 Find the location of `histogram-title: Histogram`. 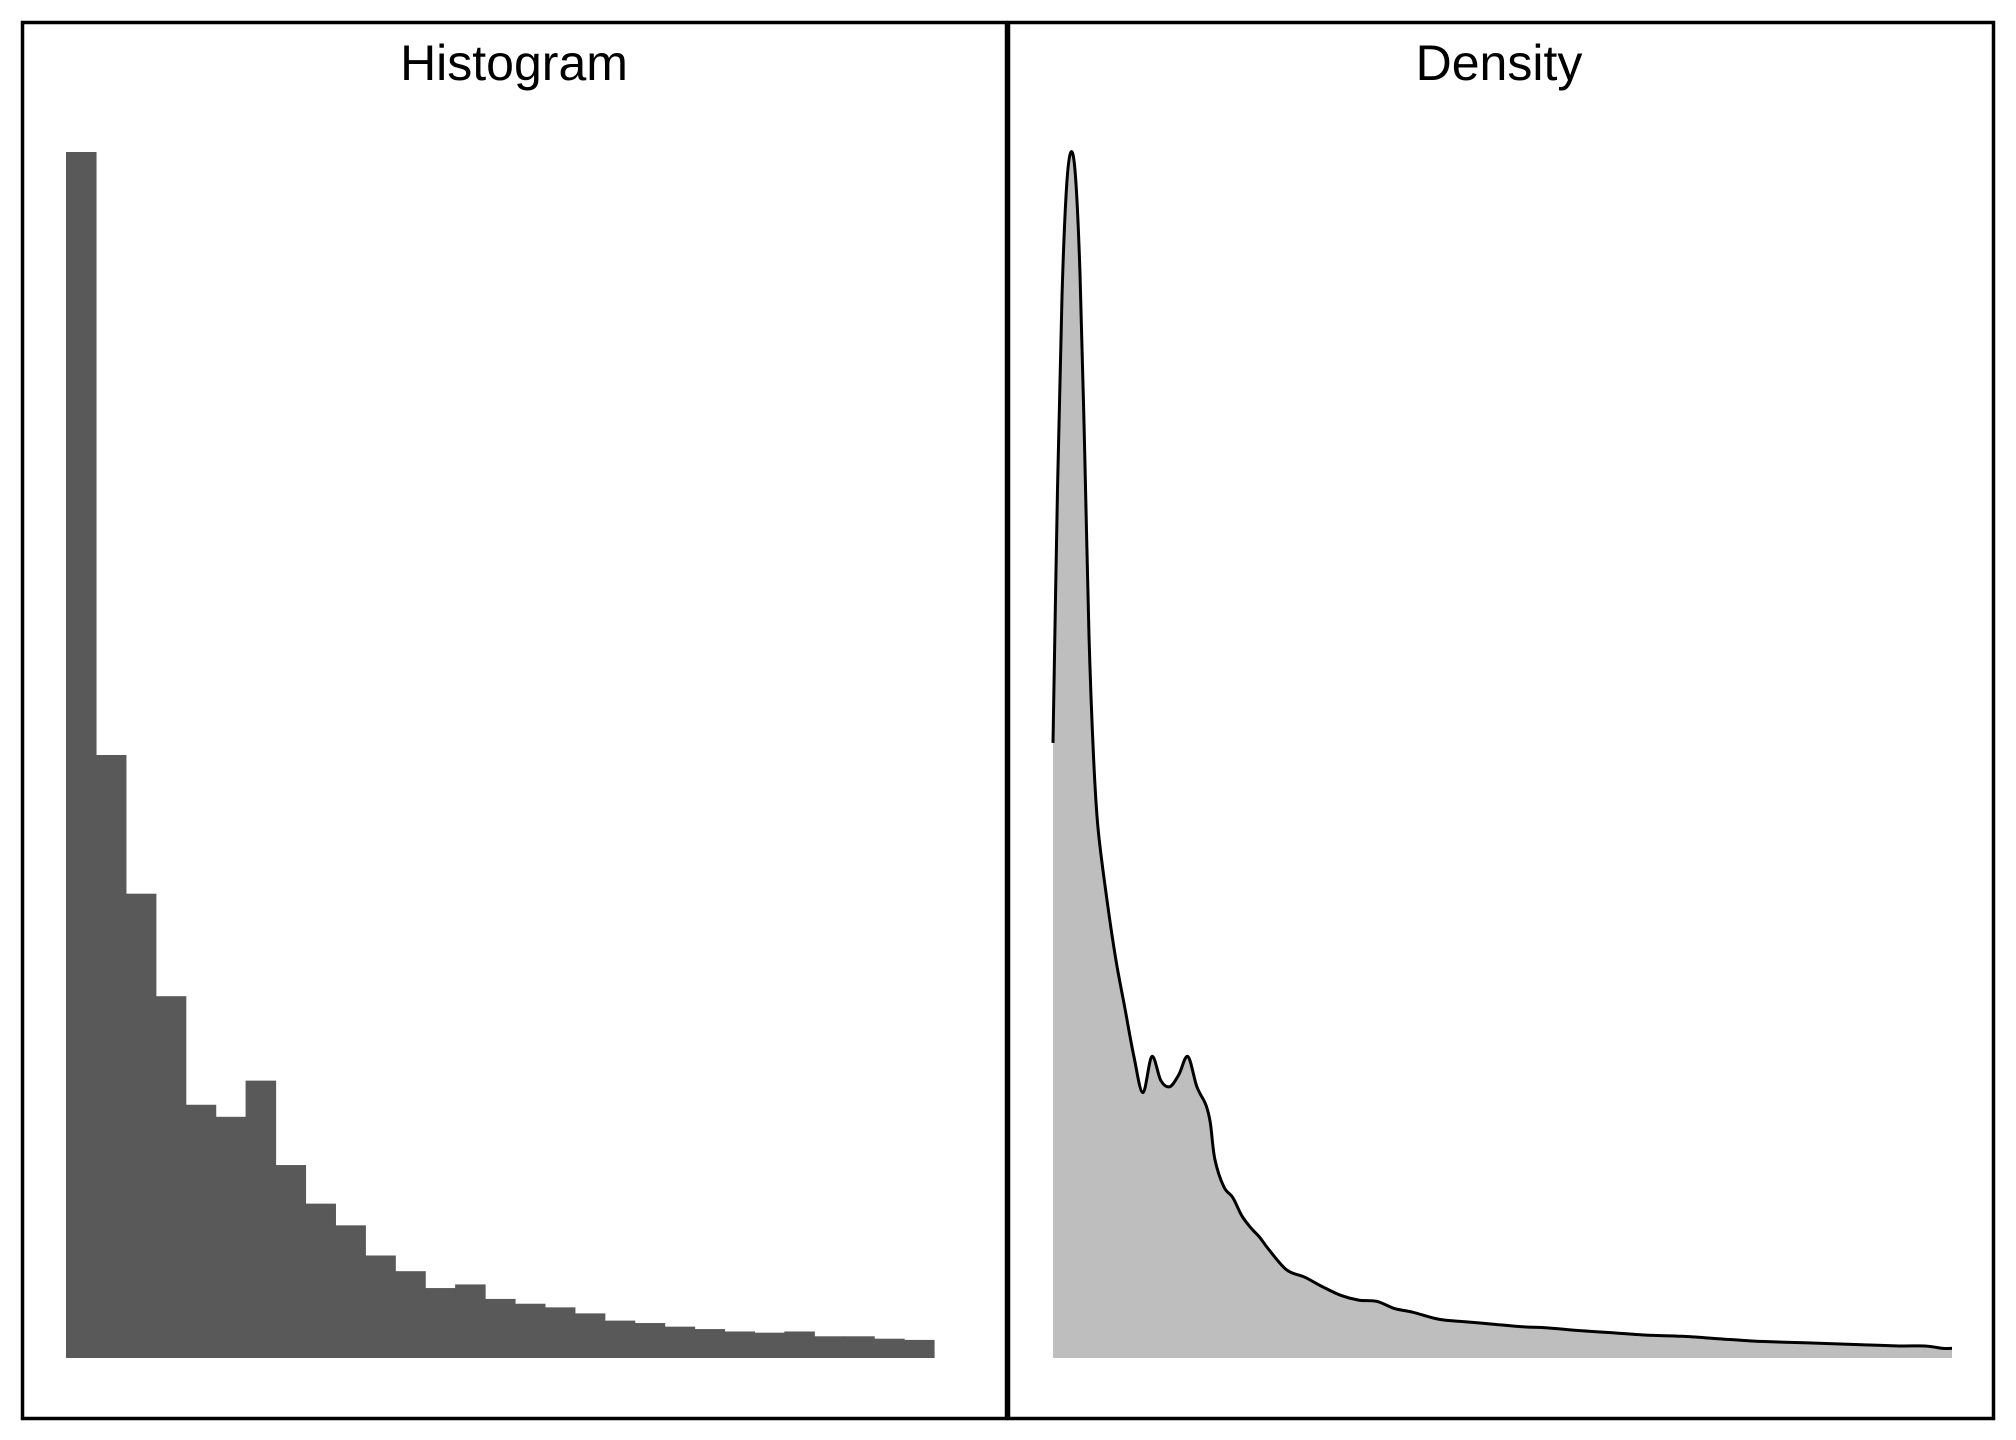

histogram-title: Histogram is located at coordinates (514, 63).